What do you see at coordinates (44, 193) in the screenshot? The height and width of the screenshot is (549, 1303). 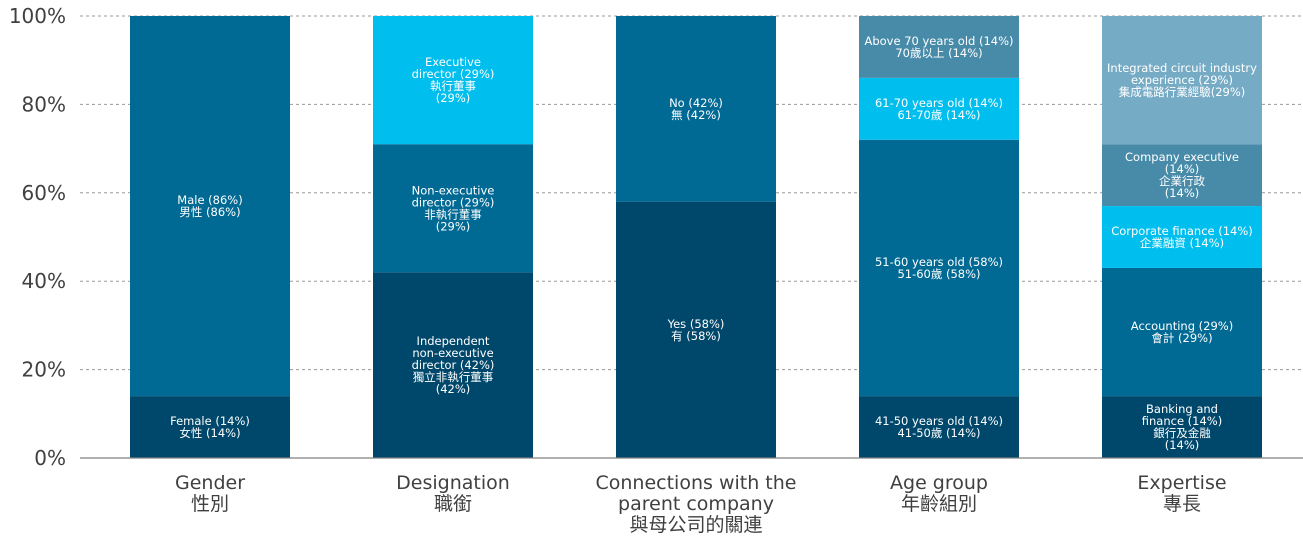 I see `y-tick-label: 60%` at bounding box center [44, 193].